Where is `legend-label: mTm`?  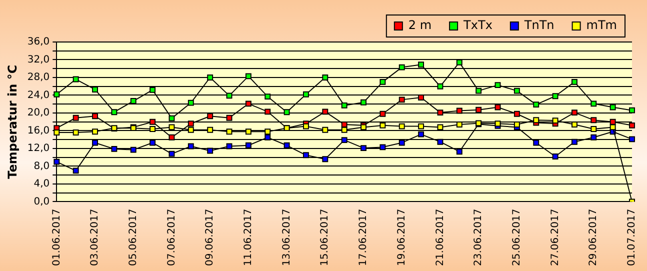
legend-label: mTm is located at coordinates (602, 25).